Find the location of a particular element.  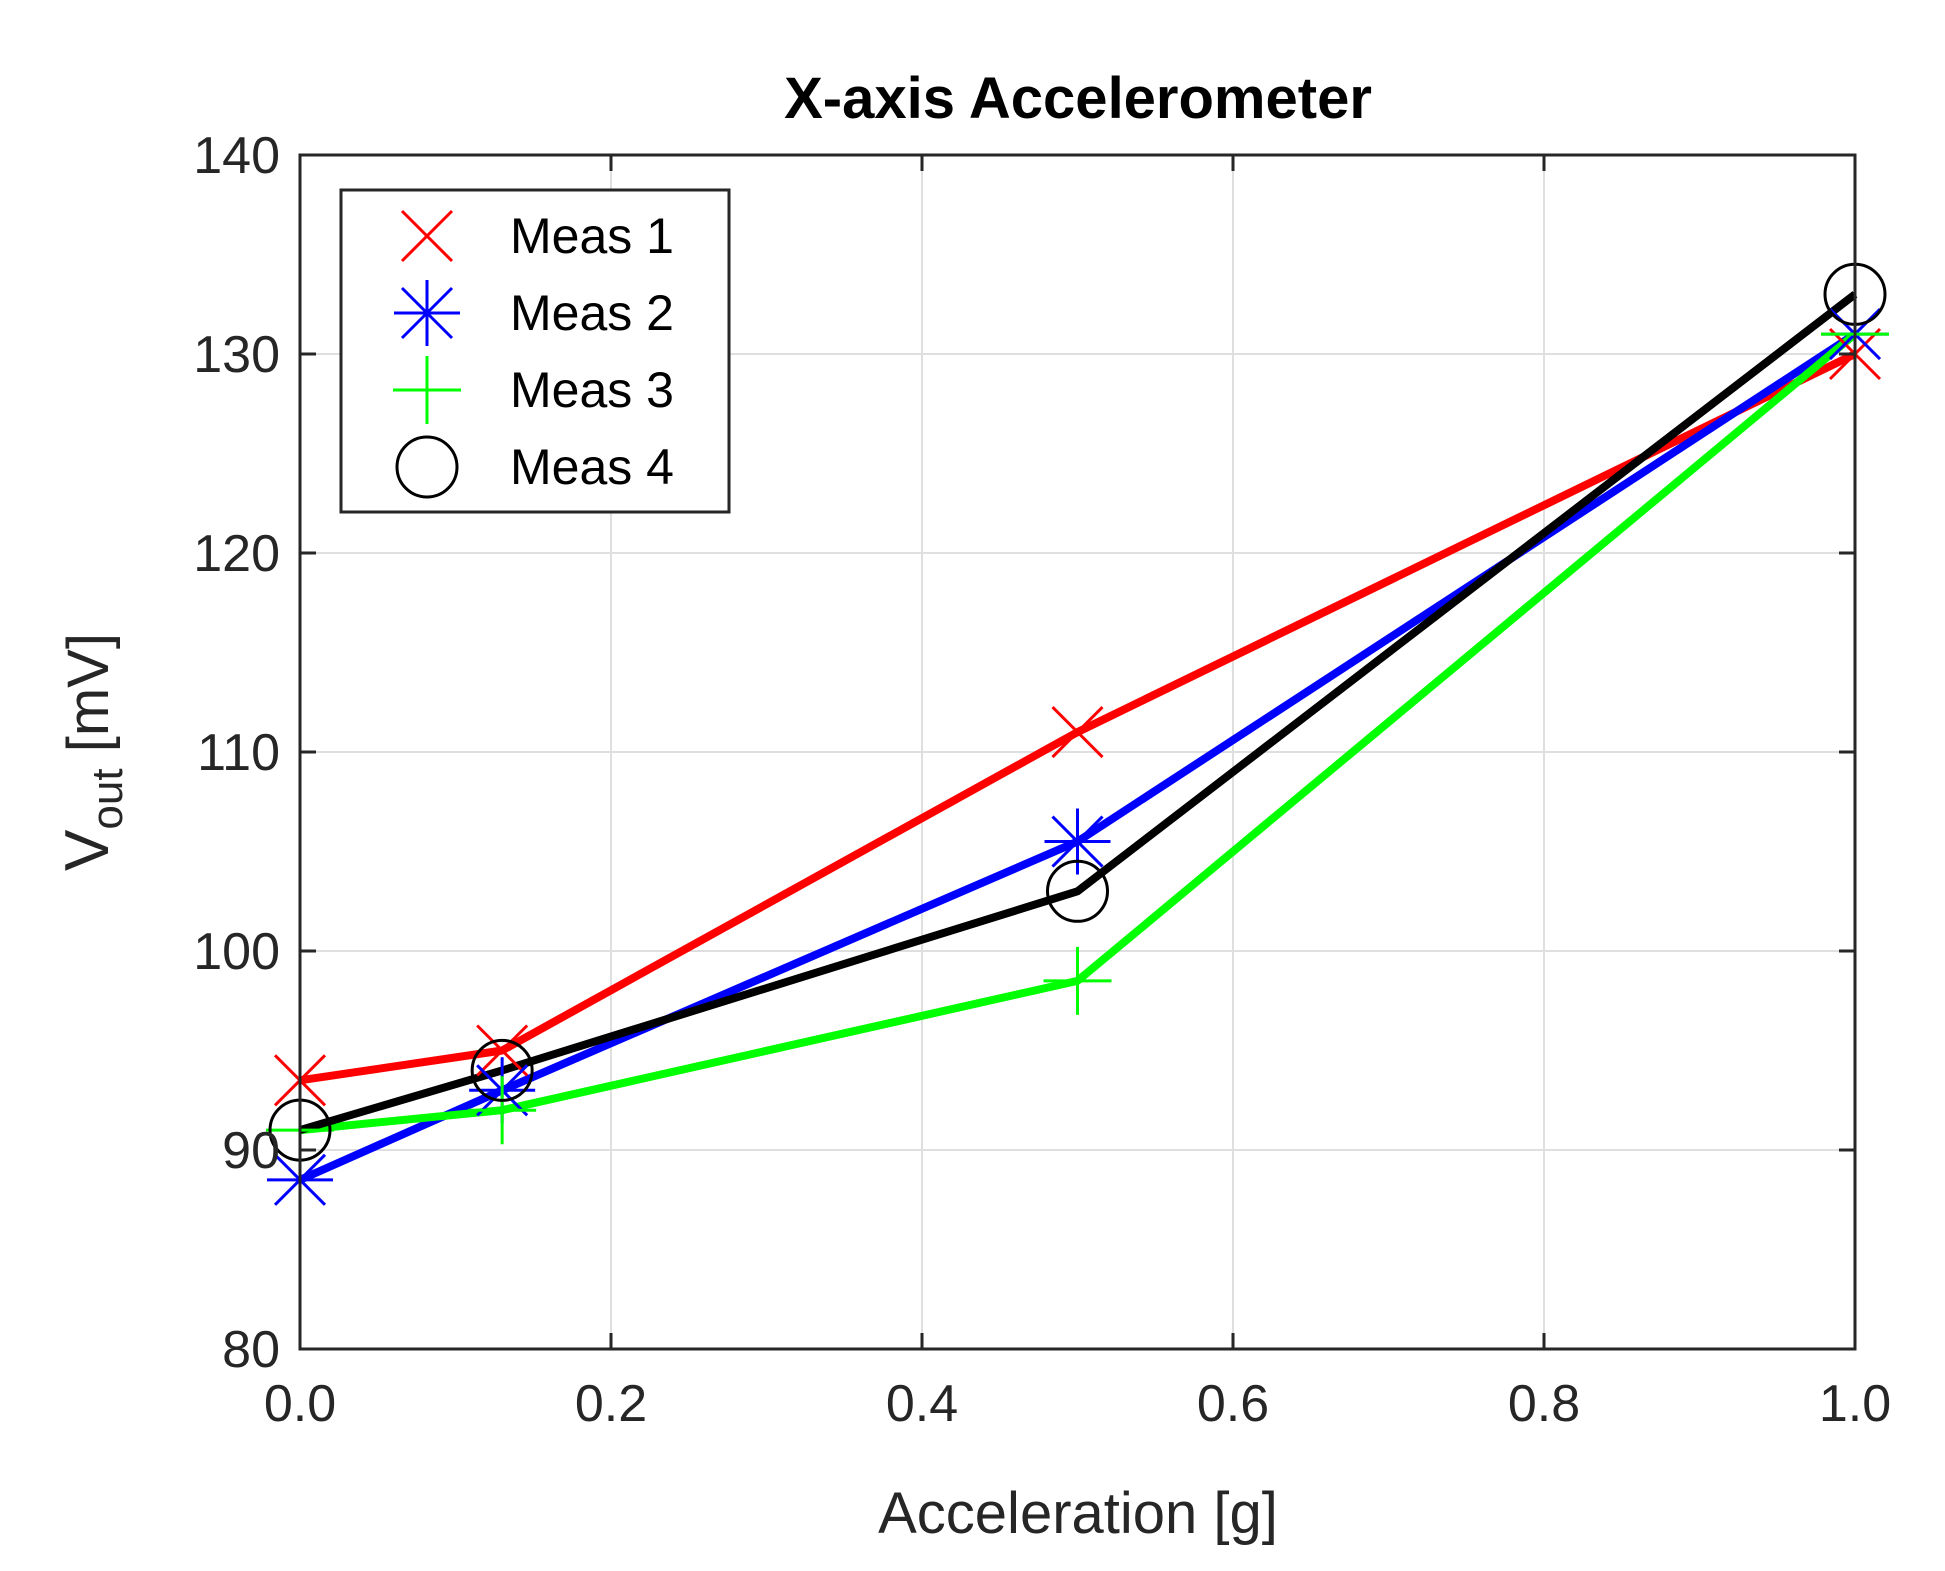

chart-title: X-axis Accelerometer is located at coordinates (1078, 98).